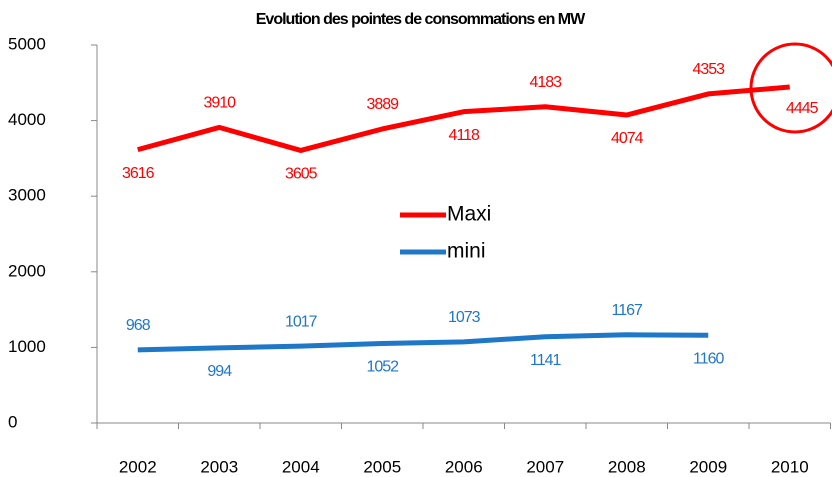 The height and width of the screenshot is (477, 832). I want to click on data-label: 994, so click(219, 371).